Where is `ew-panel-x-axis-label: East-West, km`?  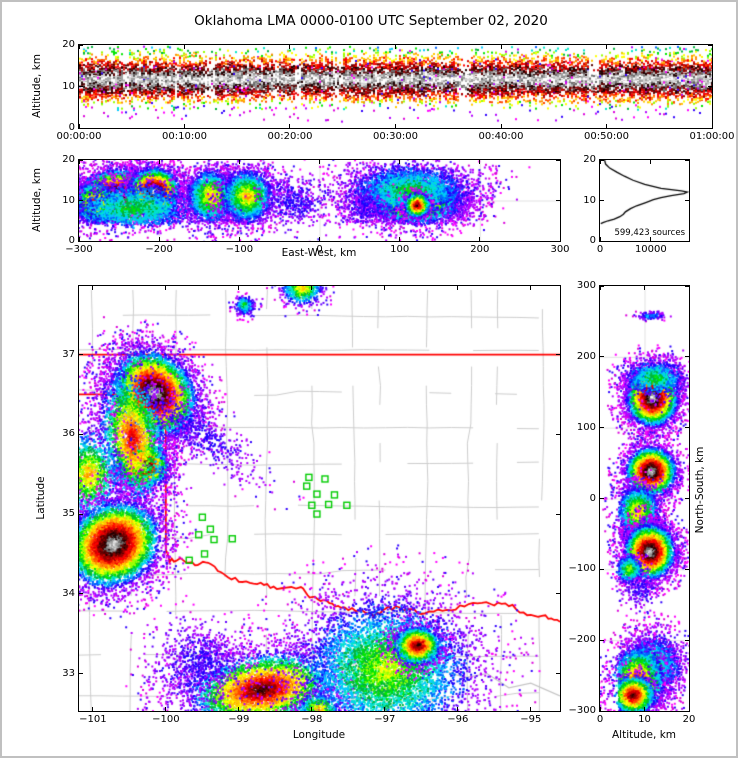 ew-panel-x-axis-label: East-West, km is located at coordinates (319, 253).